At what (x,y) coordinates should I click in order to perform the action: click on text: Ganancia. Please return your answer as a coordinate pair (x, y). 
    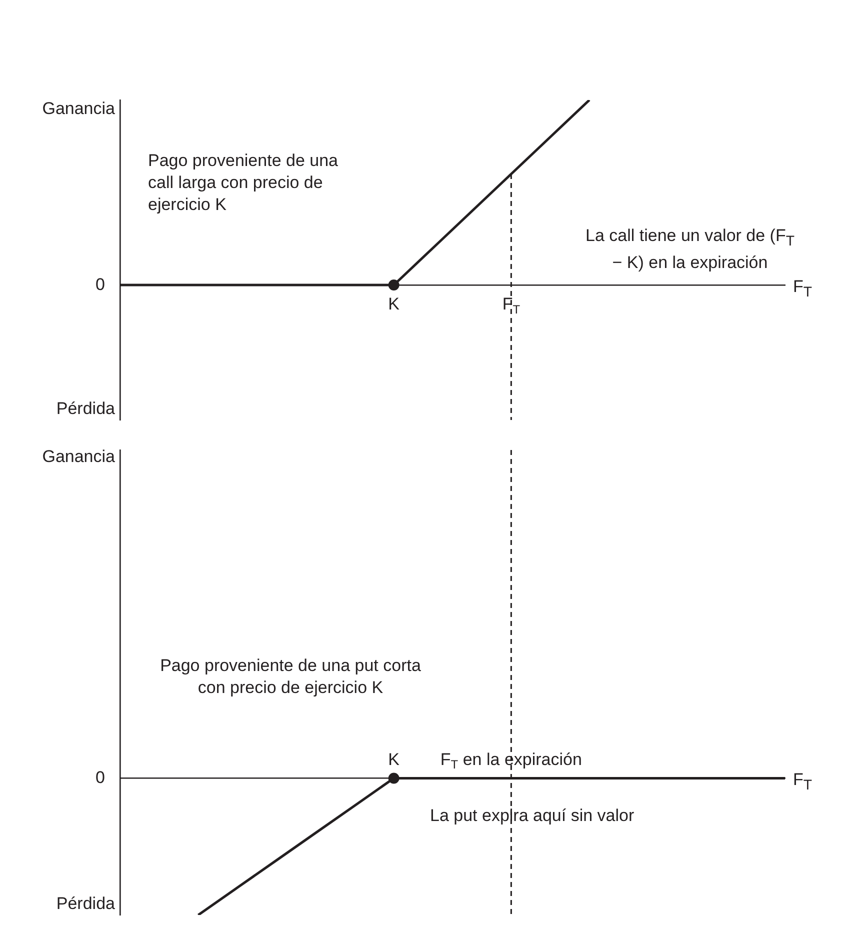
    Looking at the image, I should click on (78, 457).